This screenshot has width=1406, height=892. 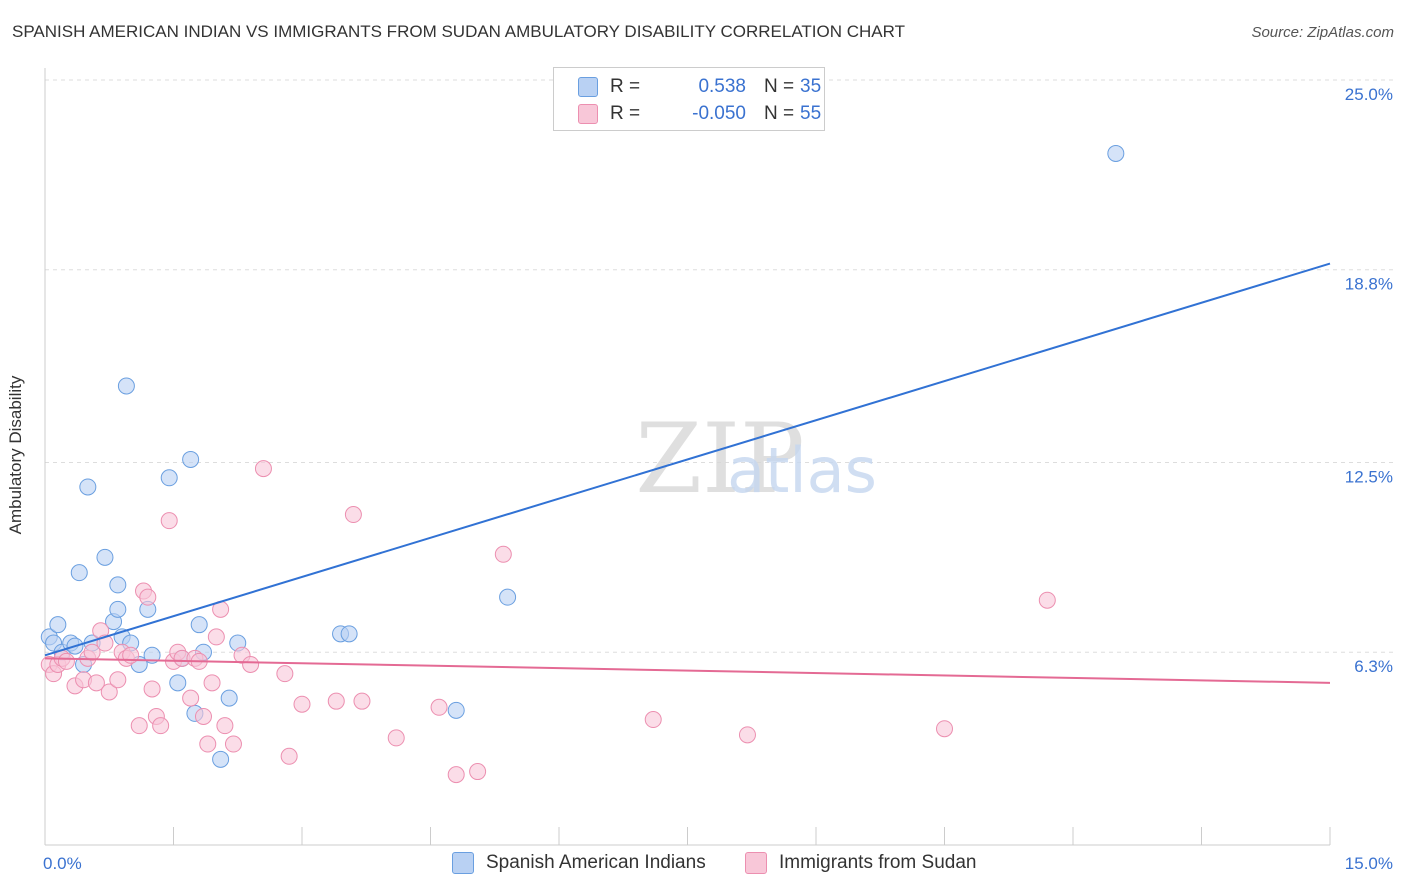 I want to click on y-tick-label: 6.3%, so click(x=1373, y=666).